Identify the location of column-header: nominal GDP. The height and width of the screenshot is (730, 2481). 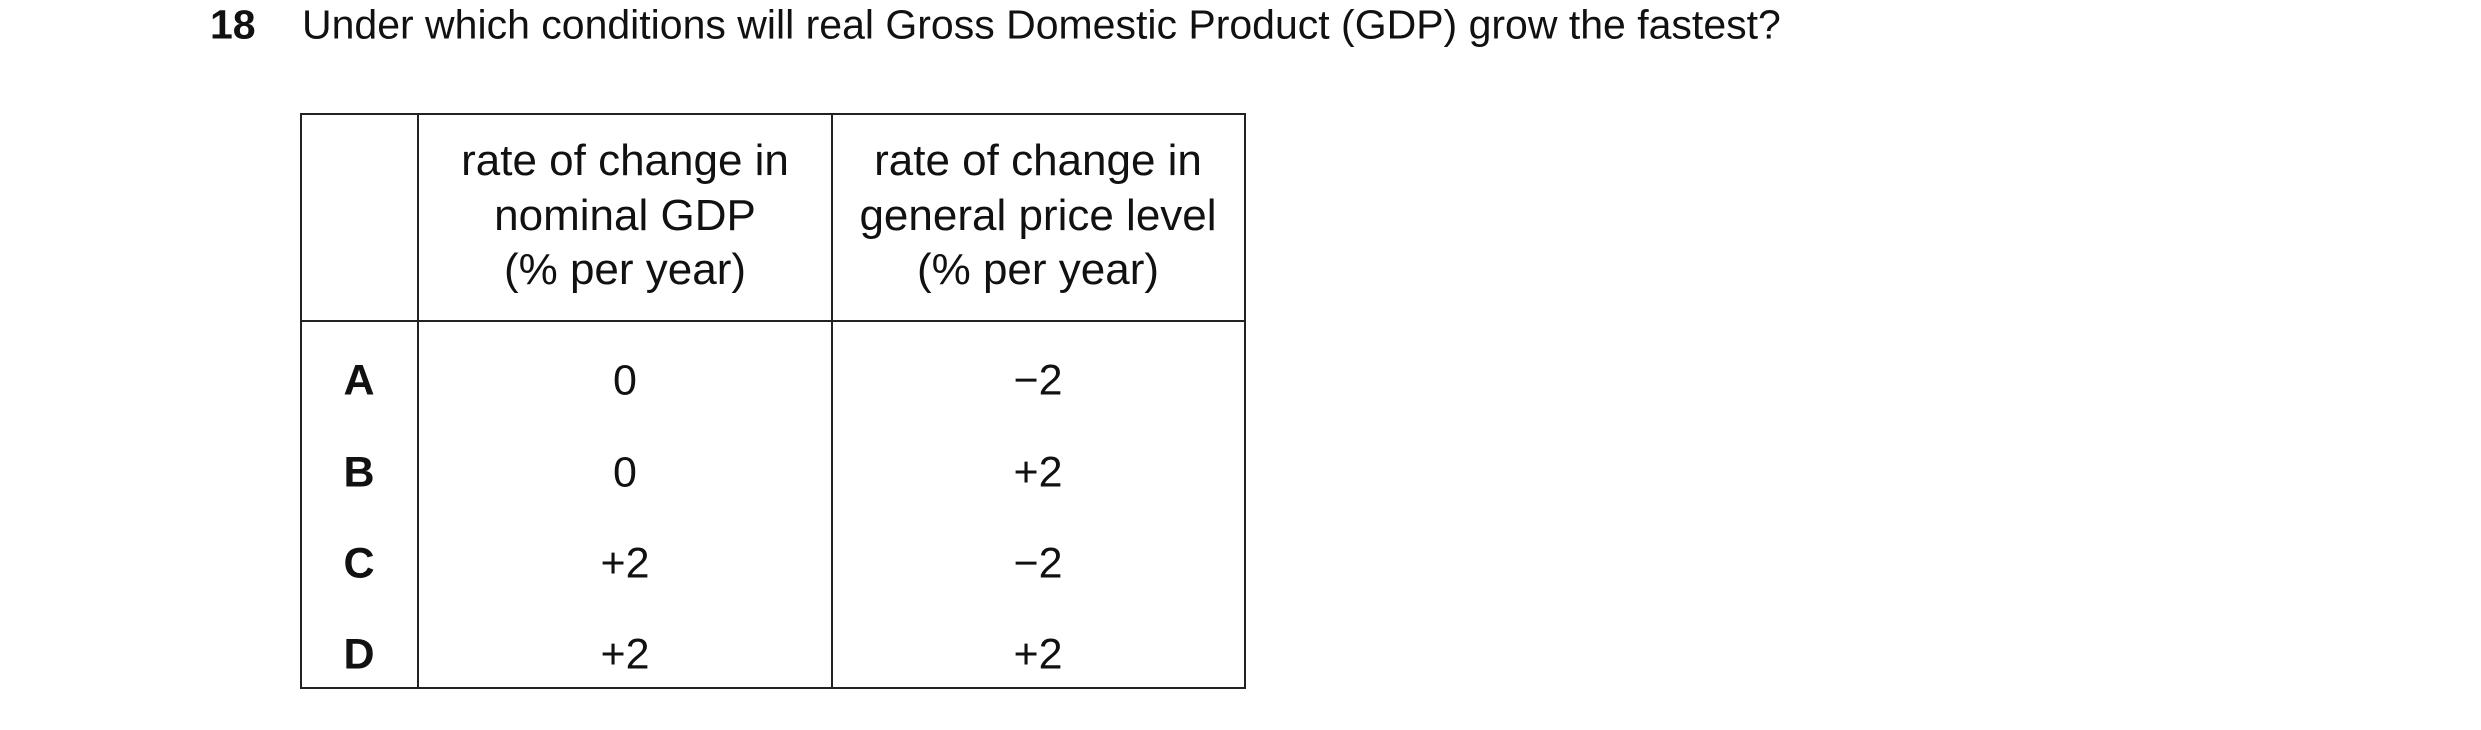
(625, 215).